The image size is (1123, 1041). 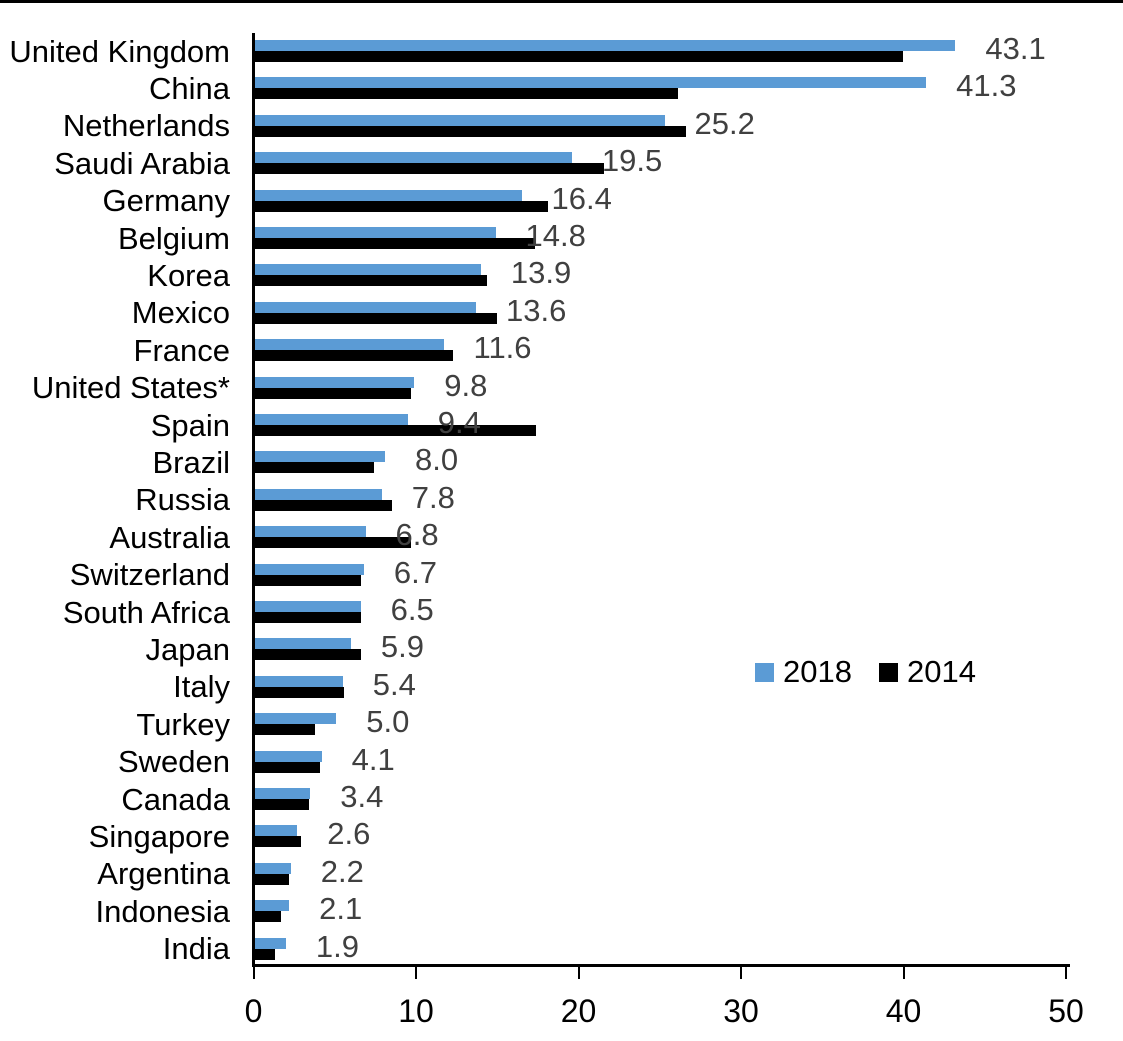 What do you see at coordinates (555, 235) in the screenshot?
I see `value-label: 14.8` at bounding box center [555, 235].